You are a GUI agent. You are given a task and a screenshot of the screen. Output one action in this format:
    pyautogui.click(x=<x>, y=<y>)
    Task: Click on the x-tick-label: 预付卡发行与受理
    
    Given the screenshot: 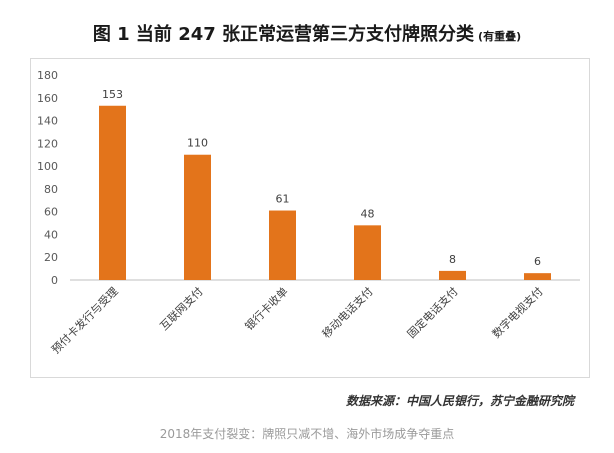 What is the action you would take?
    pyautogui.click(x=84, y=320)
    